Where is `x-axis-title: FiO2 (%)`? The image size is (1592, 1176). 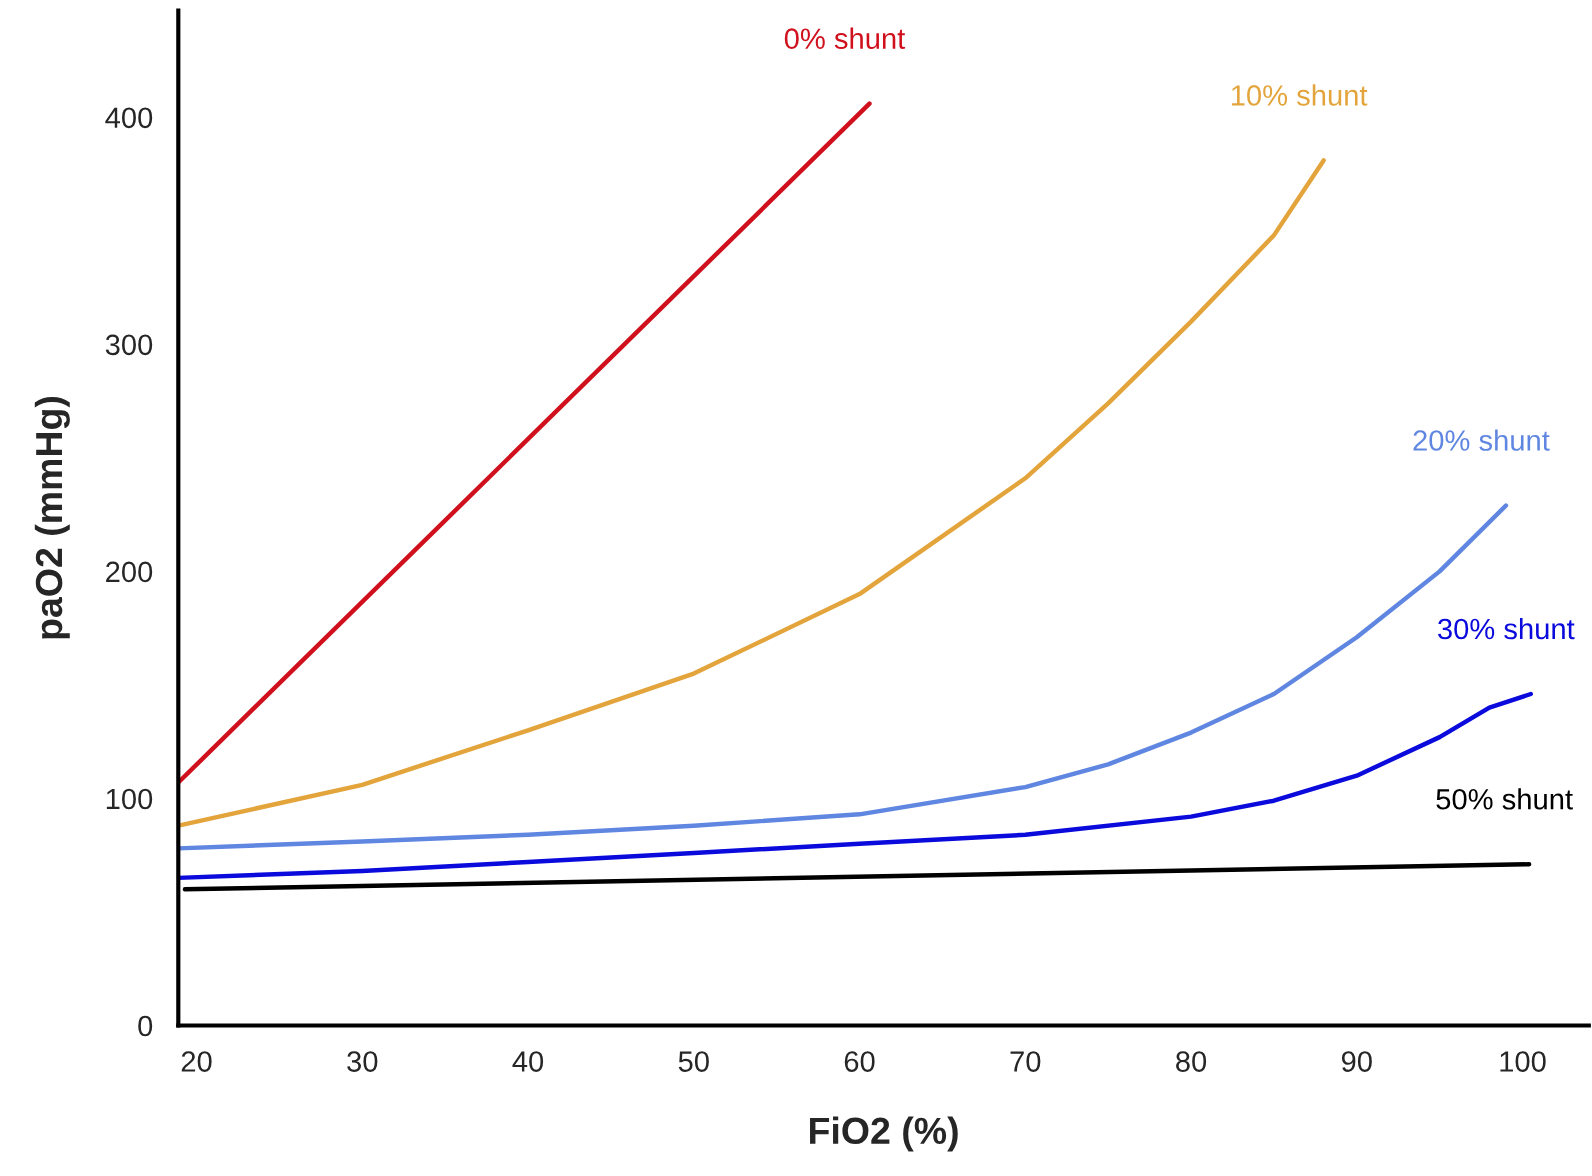 x-axis-title: FiO2 (%) is located at coordinates (884, 1134).